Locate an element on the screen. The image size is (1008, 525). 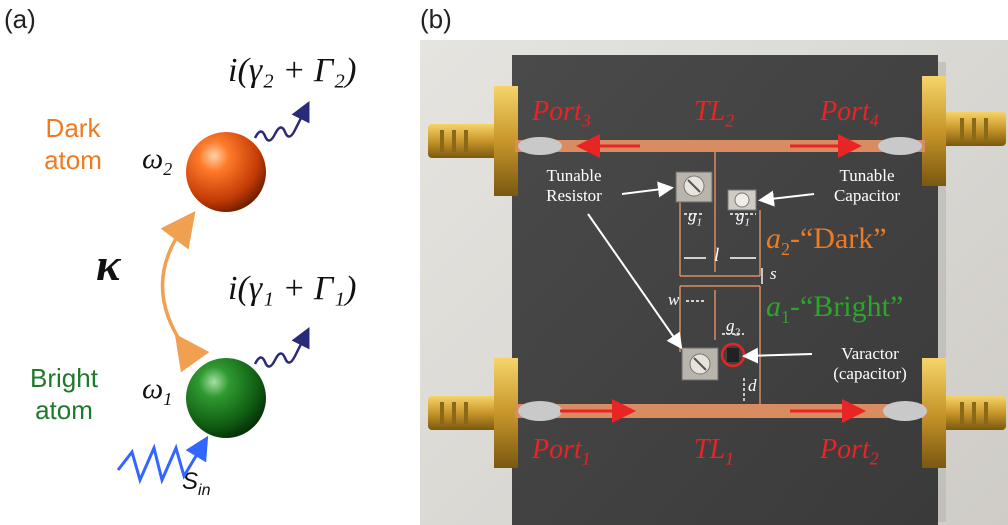
port2-text: Port is located at coordinates (845, 449).